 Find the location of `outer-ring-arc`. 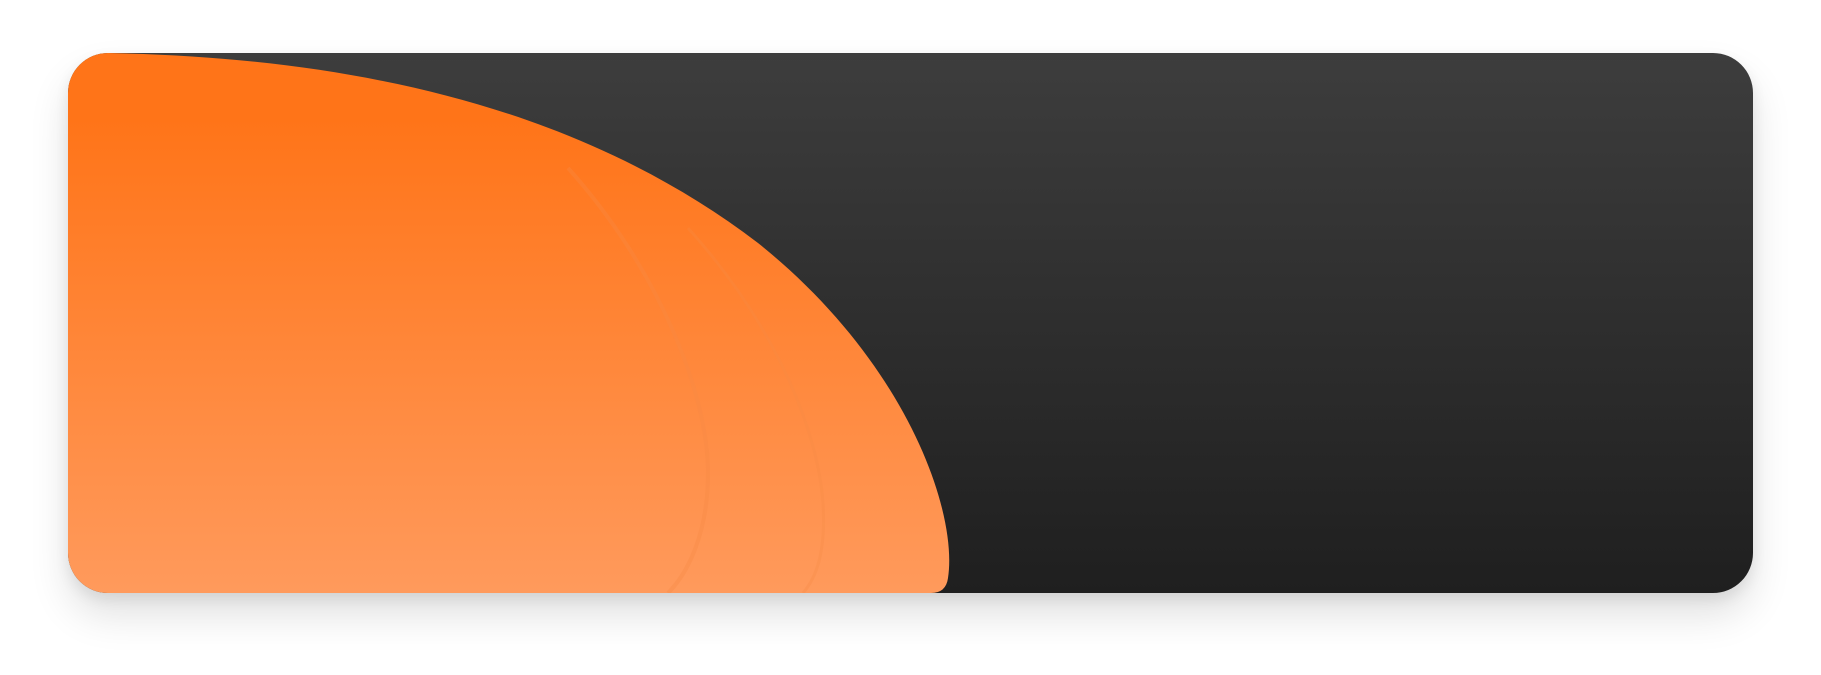

outer-ring-arc is located at coordinates (756, 409).